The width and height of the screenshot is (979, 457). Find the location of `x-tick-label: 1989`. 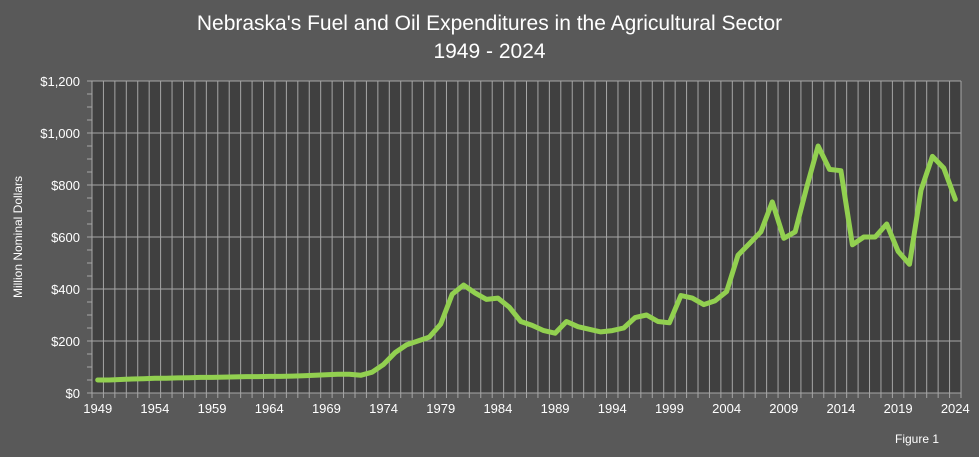

x-tick-label: 1989 is located at coordinates (555, 408).